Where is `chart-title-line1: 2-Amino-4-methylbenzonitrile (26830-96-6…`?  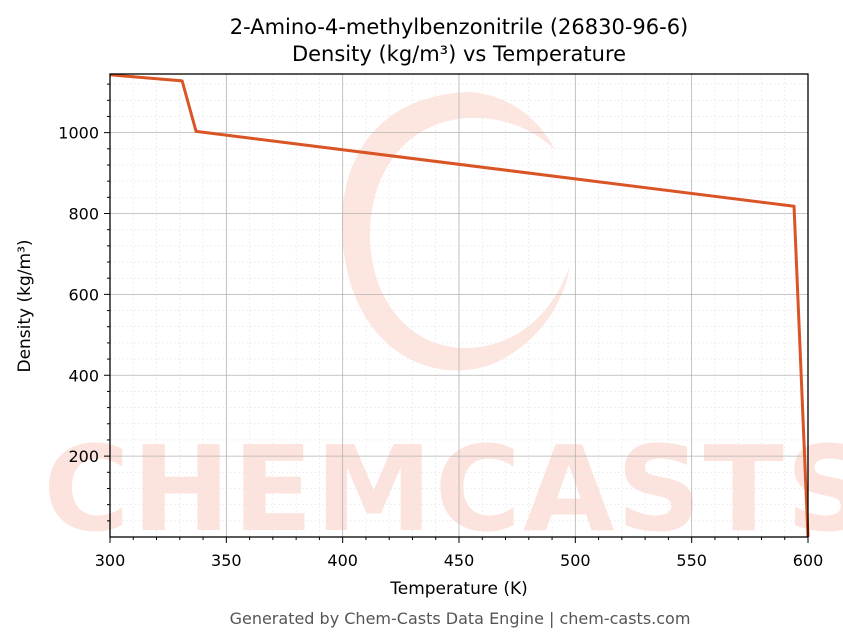
chart-title-line1: 2-Amino-4-methylbenzonitrile (26830-96-6… is located at coordinates (459, 27).